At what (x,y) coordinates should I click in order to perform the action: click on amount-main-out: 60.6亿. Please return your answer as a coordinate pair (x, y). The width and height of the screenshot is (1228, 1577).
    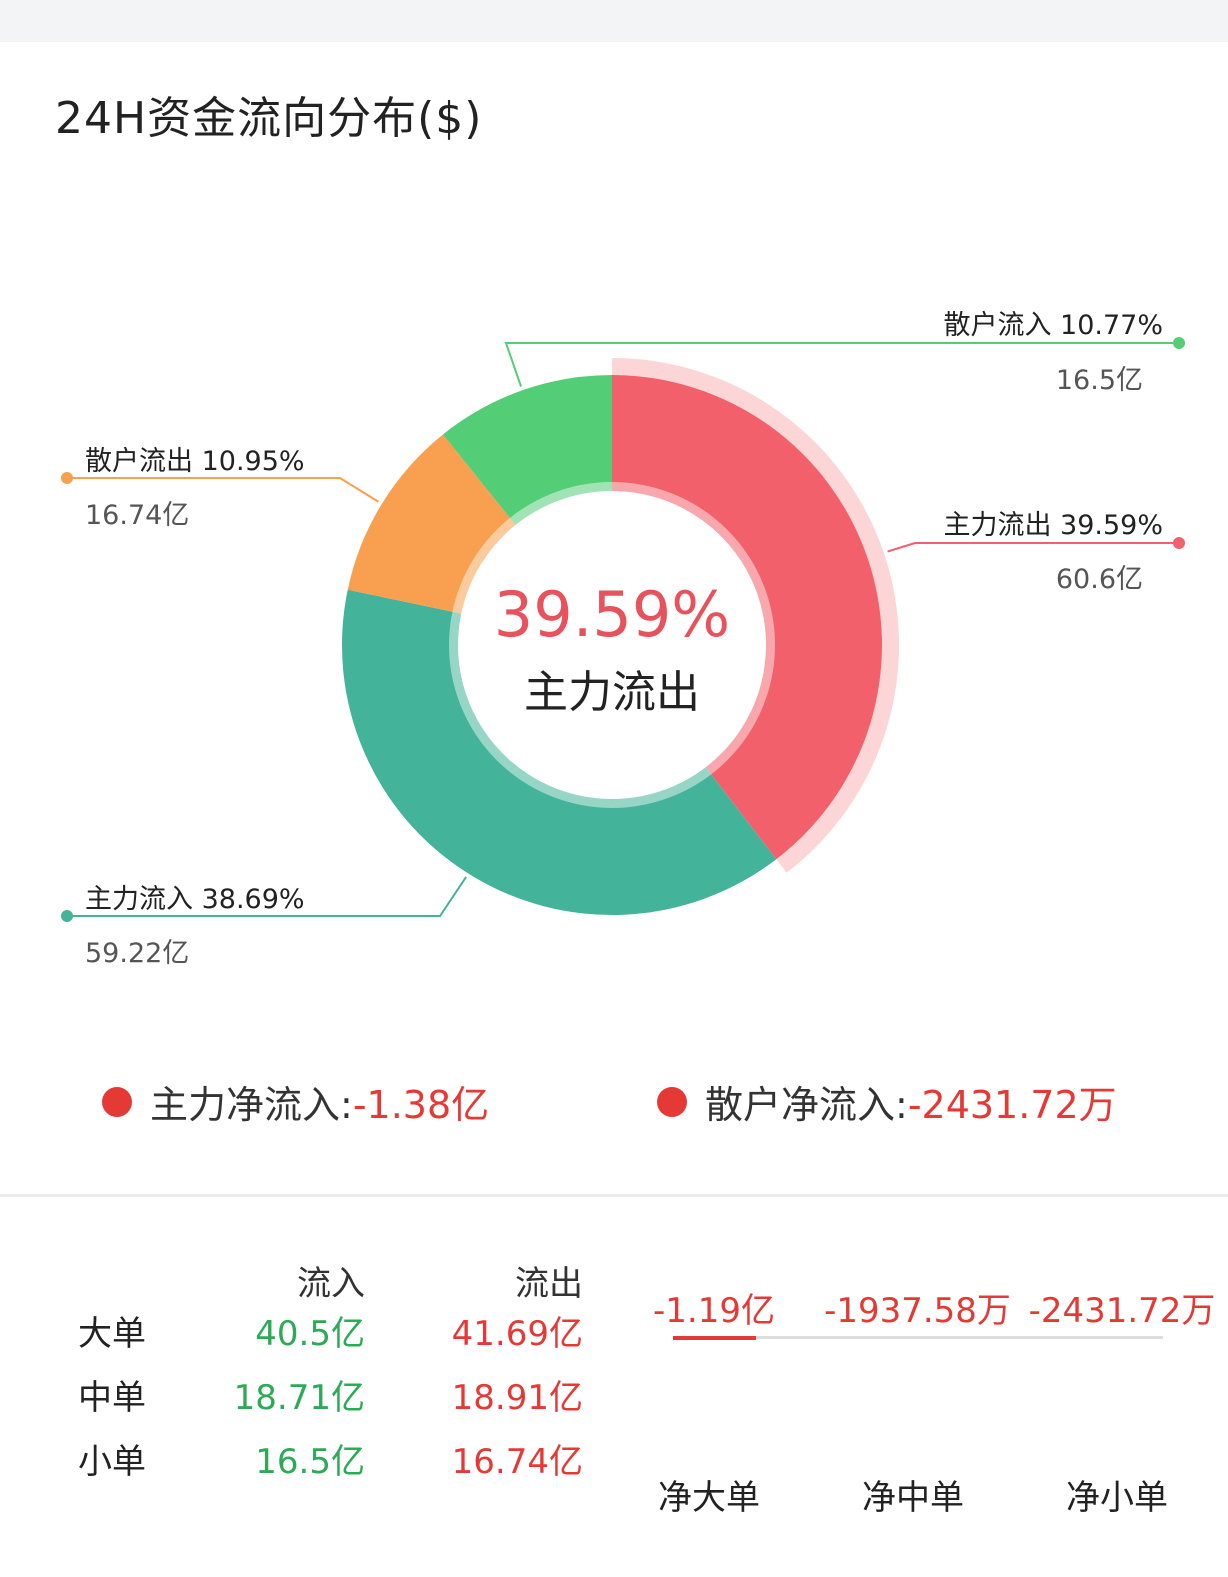
    Looking at the image, I should click on (1099, 579).